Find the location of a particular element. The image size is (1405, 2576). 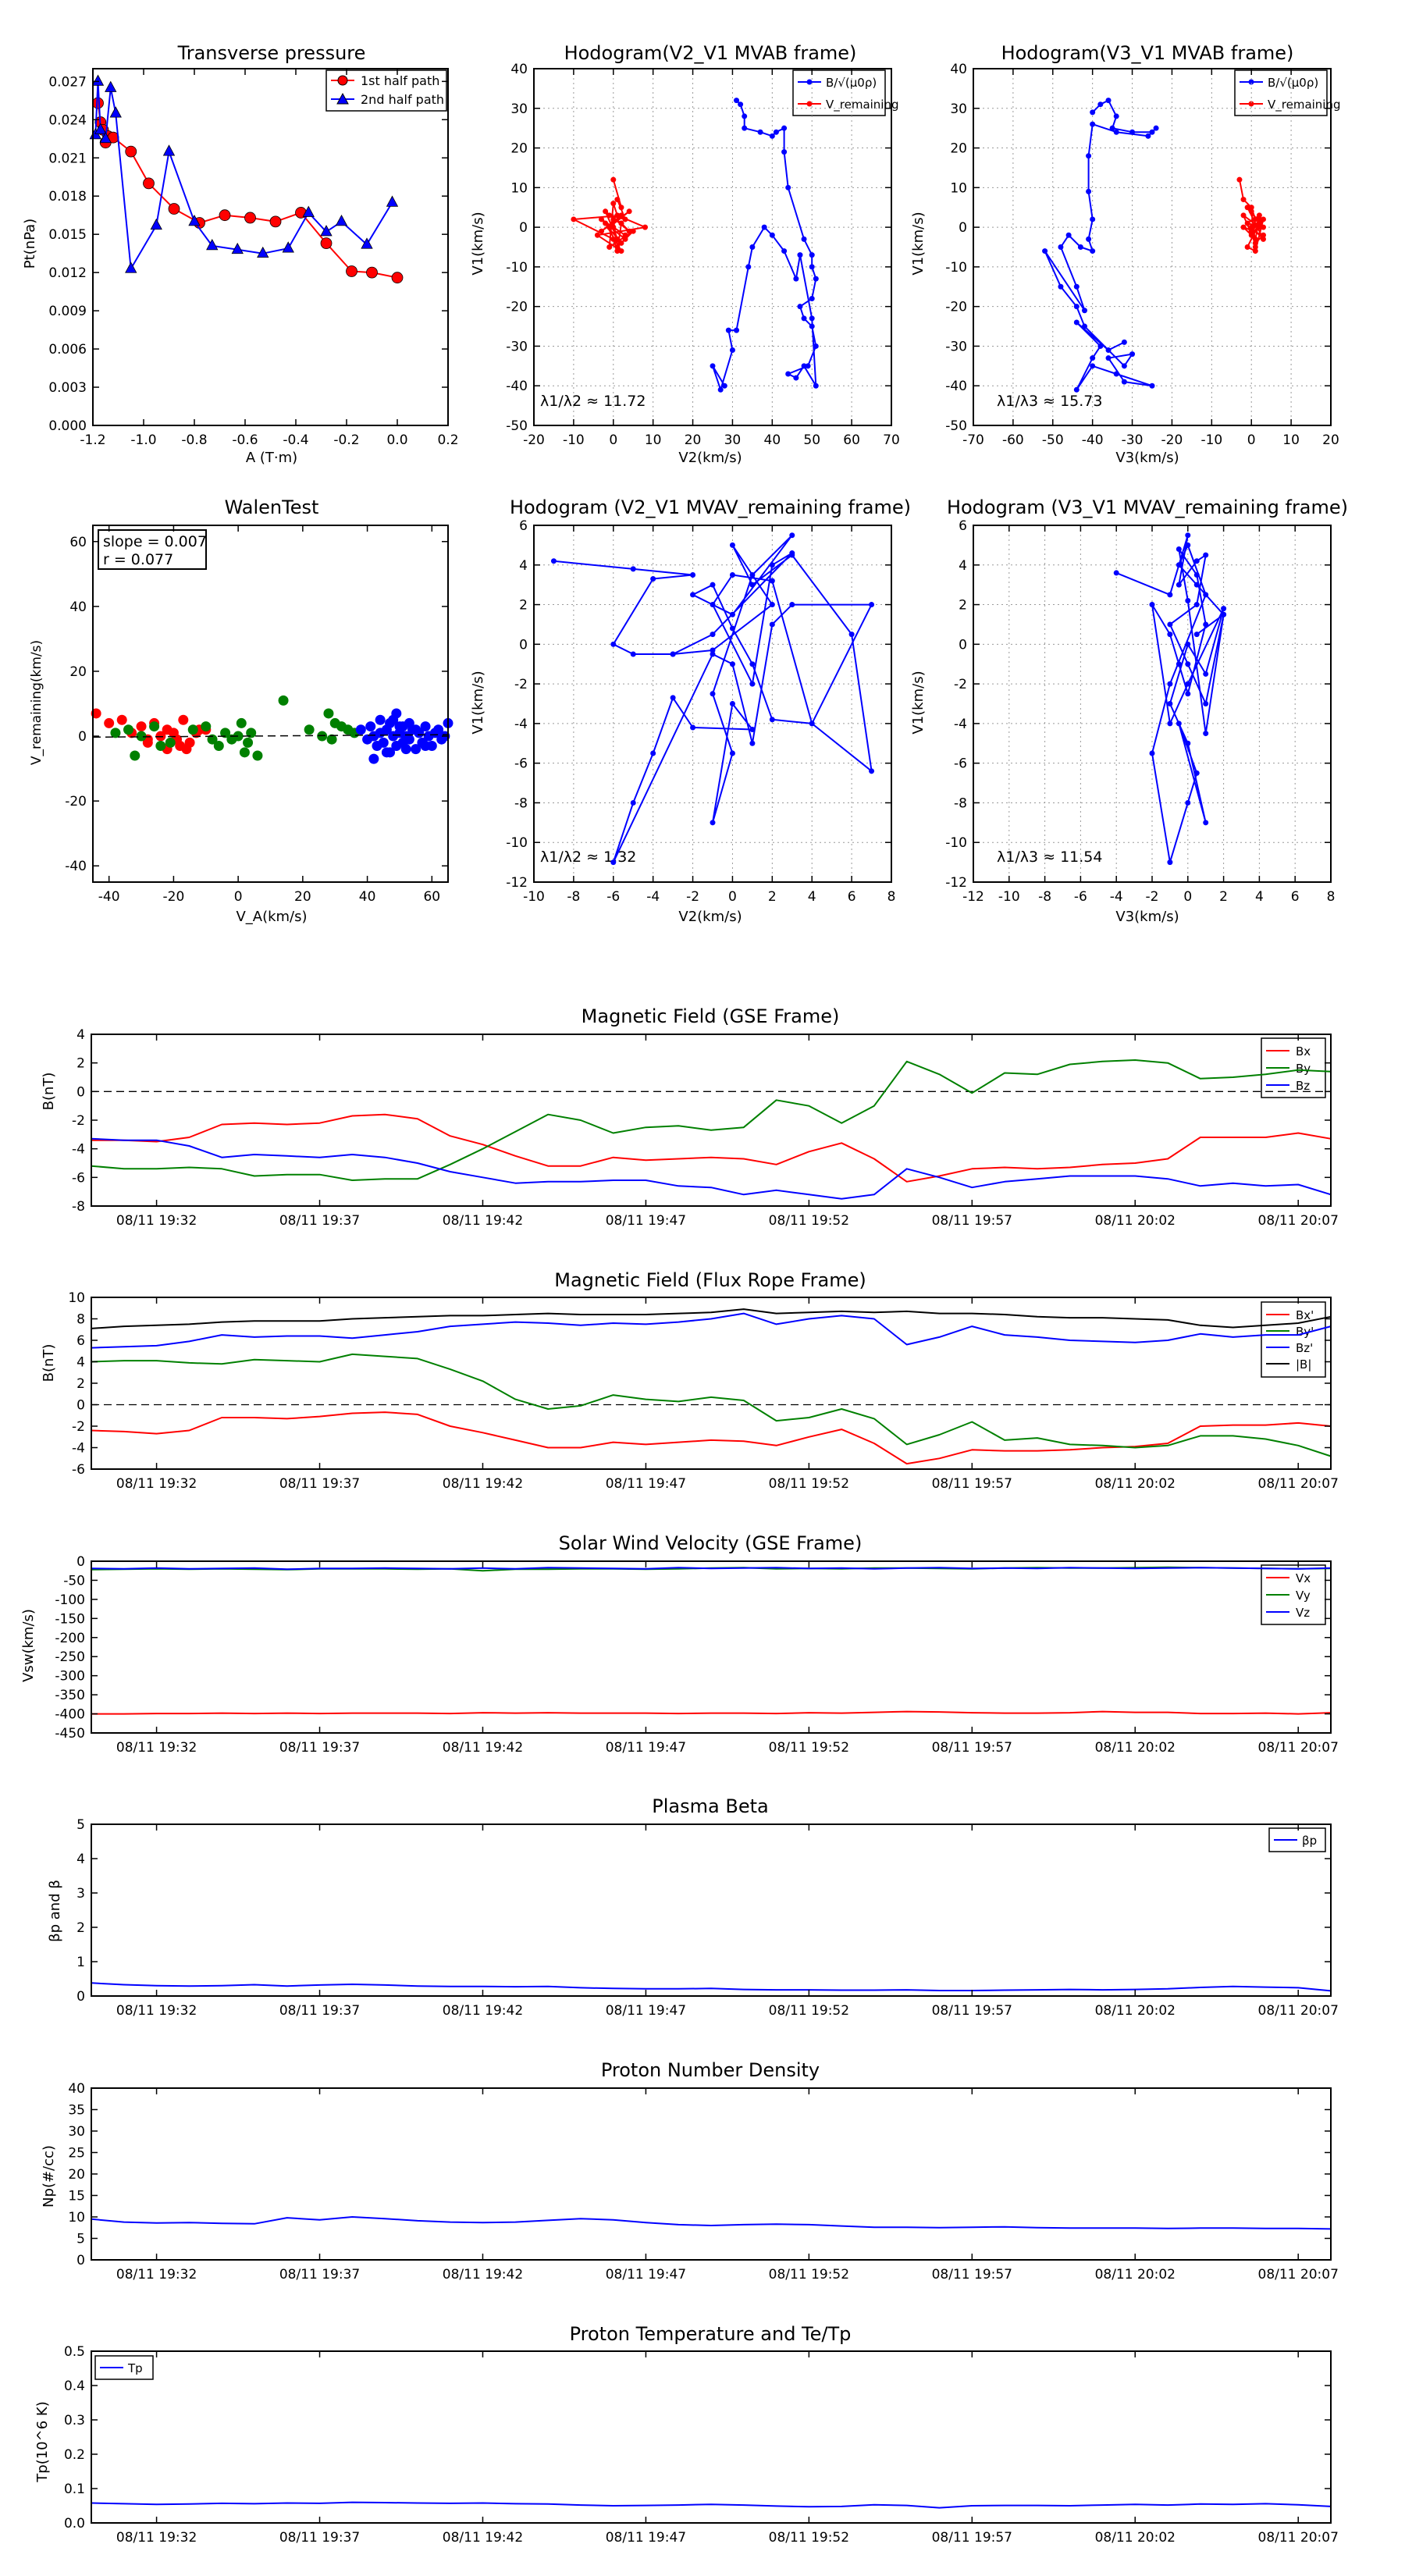

transverse-y-tick-label: 0.018 is located at coordinates (68, 197).